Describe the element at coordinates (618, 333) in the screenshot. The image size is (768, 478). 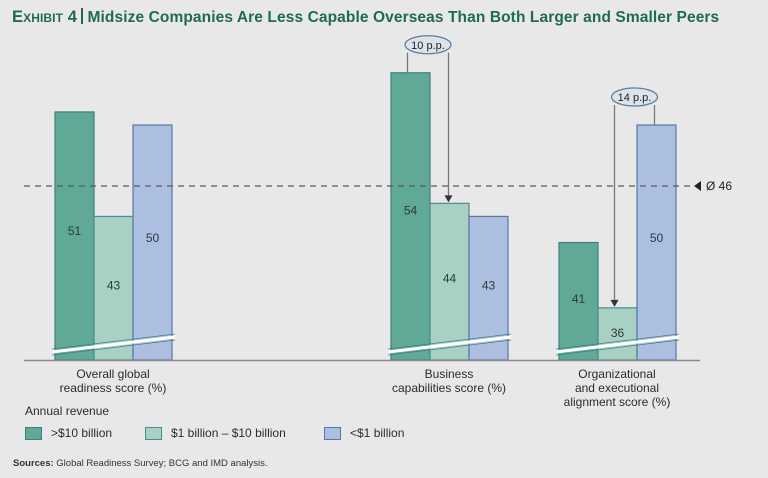
I see `value-label: 36` at that location.